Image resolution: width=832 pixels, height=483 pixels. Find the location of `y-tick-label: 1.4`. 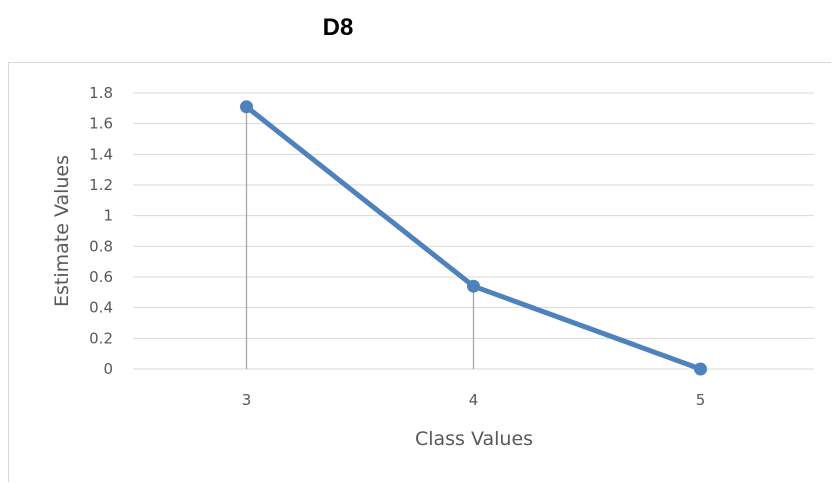

y-tick-label: 1.4 is located at coordinates (101, 154).